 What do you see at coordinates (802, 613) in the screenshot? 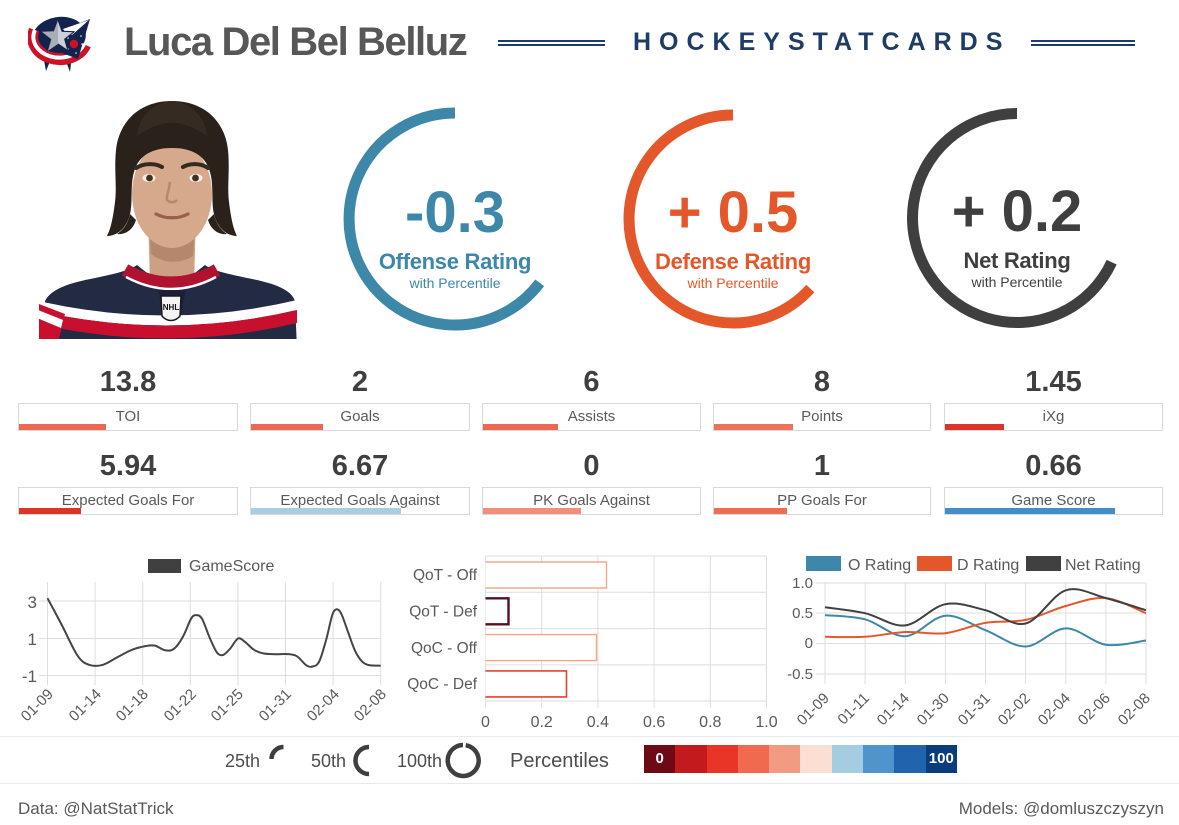
I see `svg-text: 0.5` at bounding box center [802, 613].